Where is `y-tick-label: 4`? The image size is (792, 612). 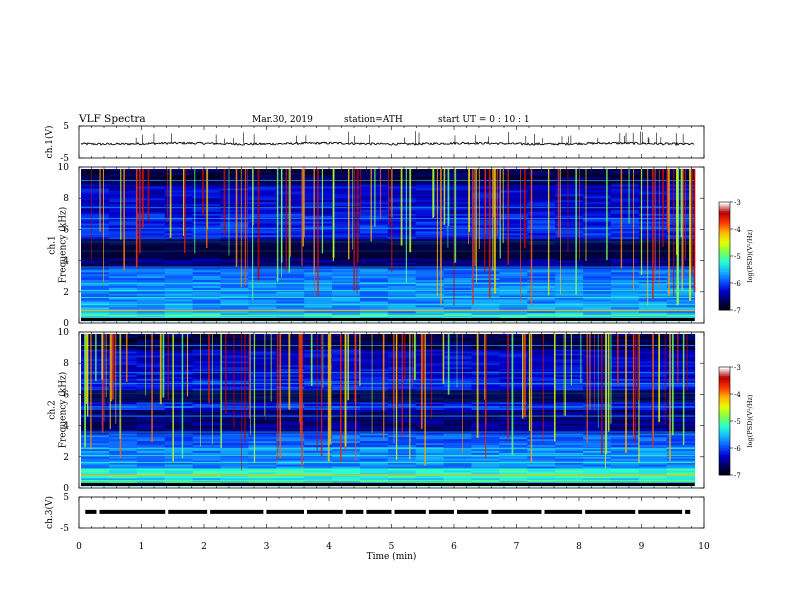 y-tick-label: 4 is located at coordinates (66, 262).